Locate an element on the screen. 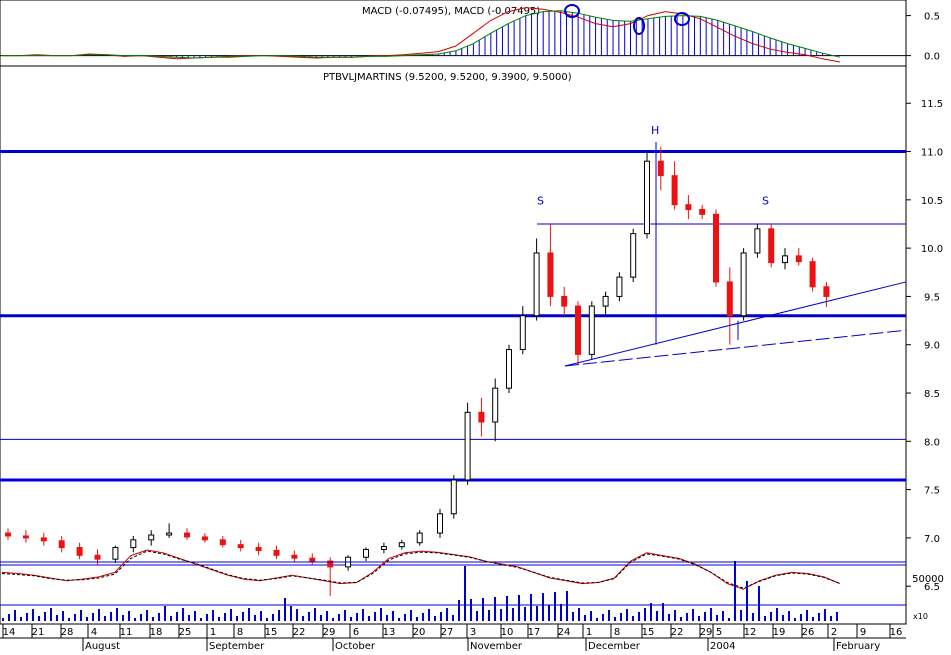  x-month-label: August is located at coordinates (102, 646).